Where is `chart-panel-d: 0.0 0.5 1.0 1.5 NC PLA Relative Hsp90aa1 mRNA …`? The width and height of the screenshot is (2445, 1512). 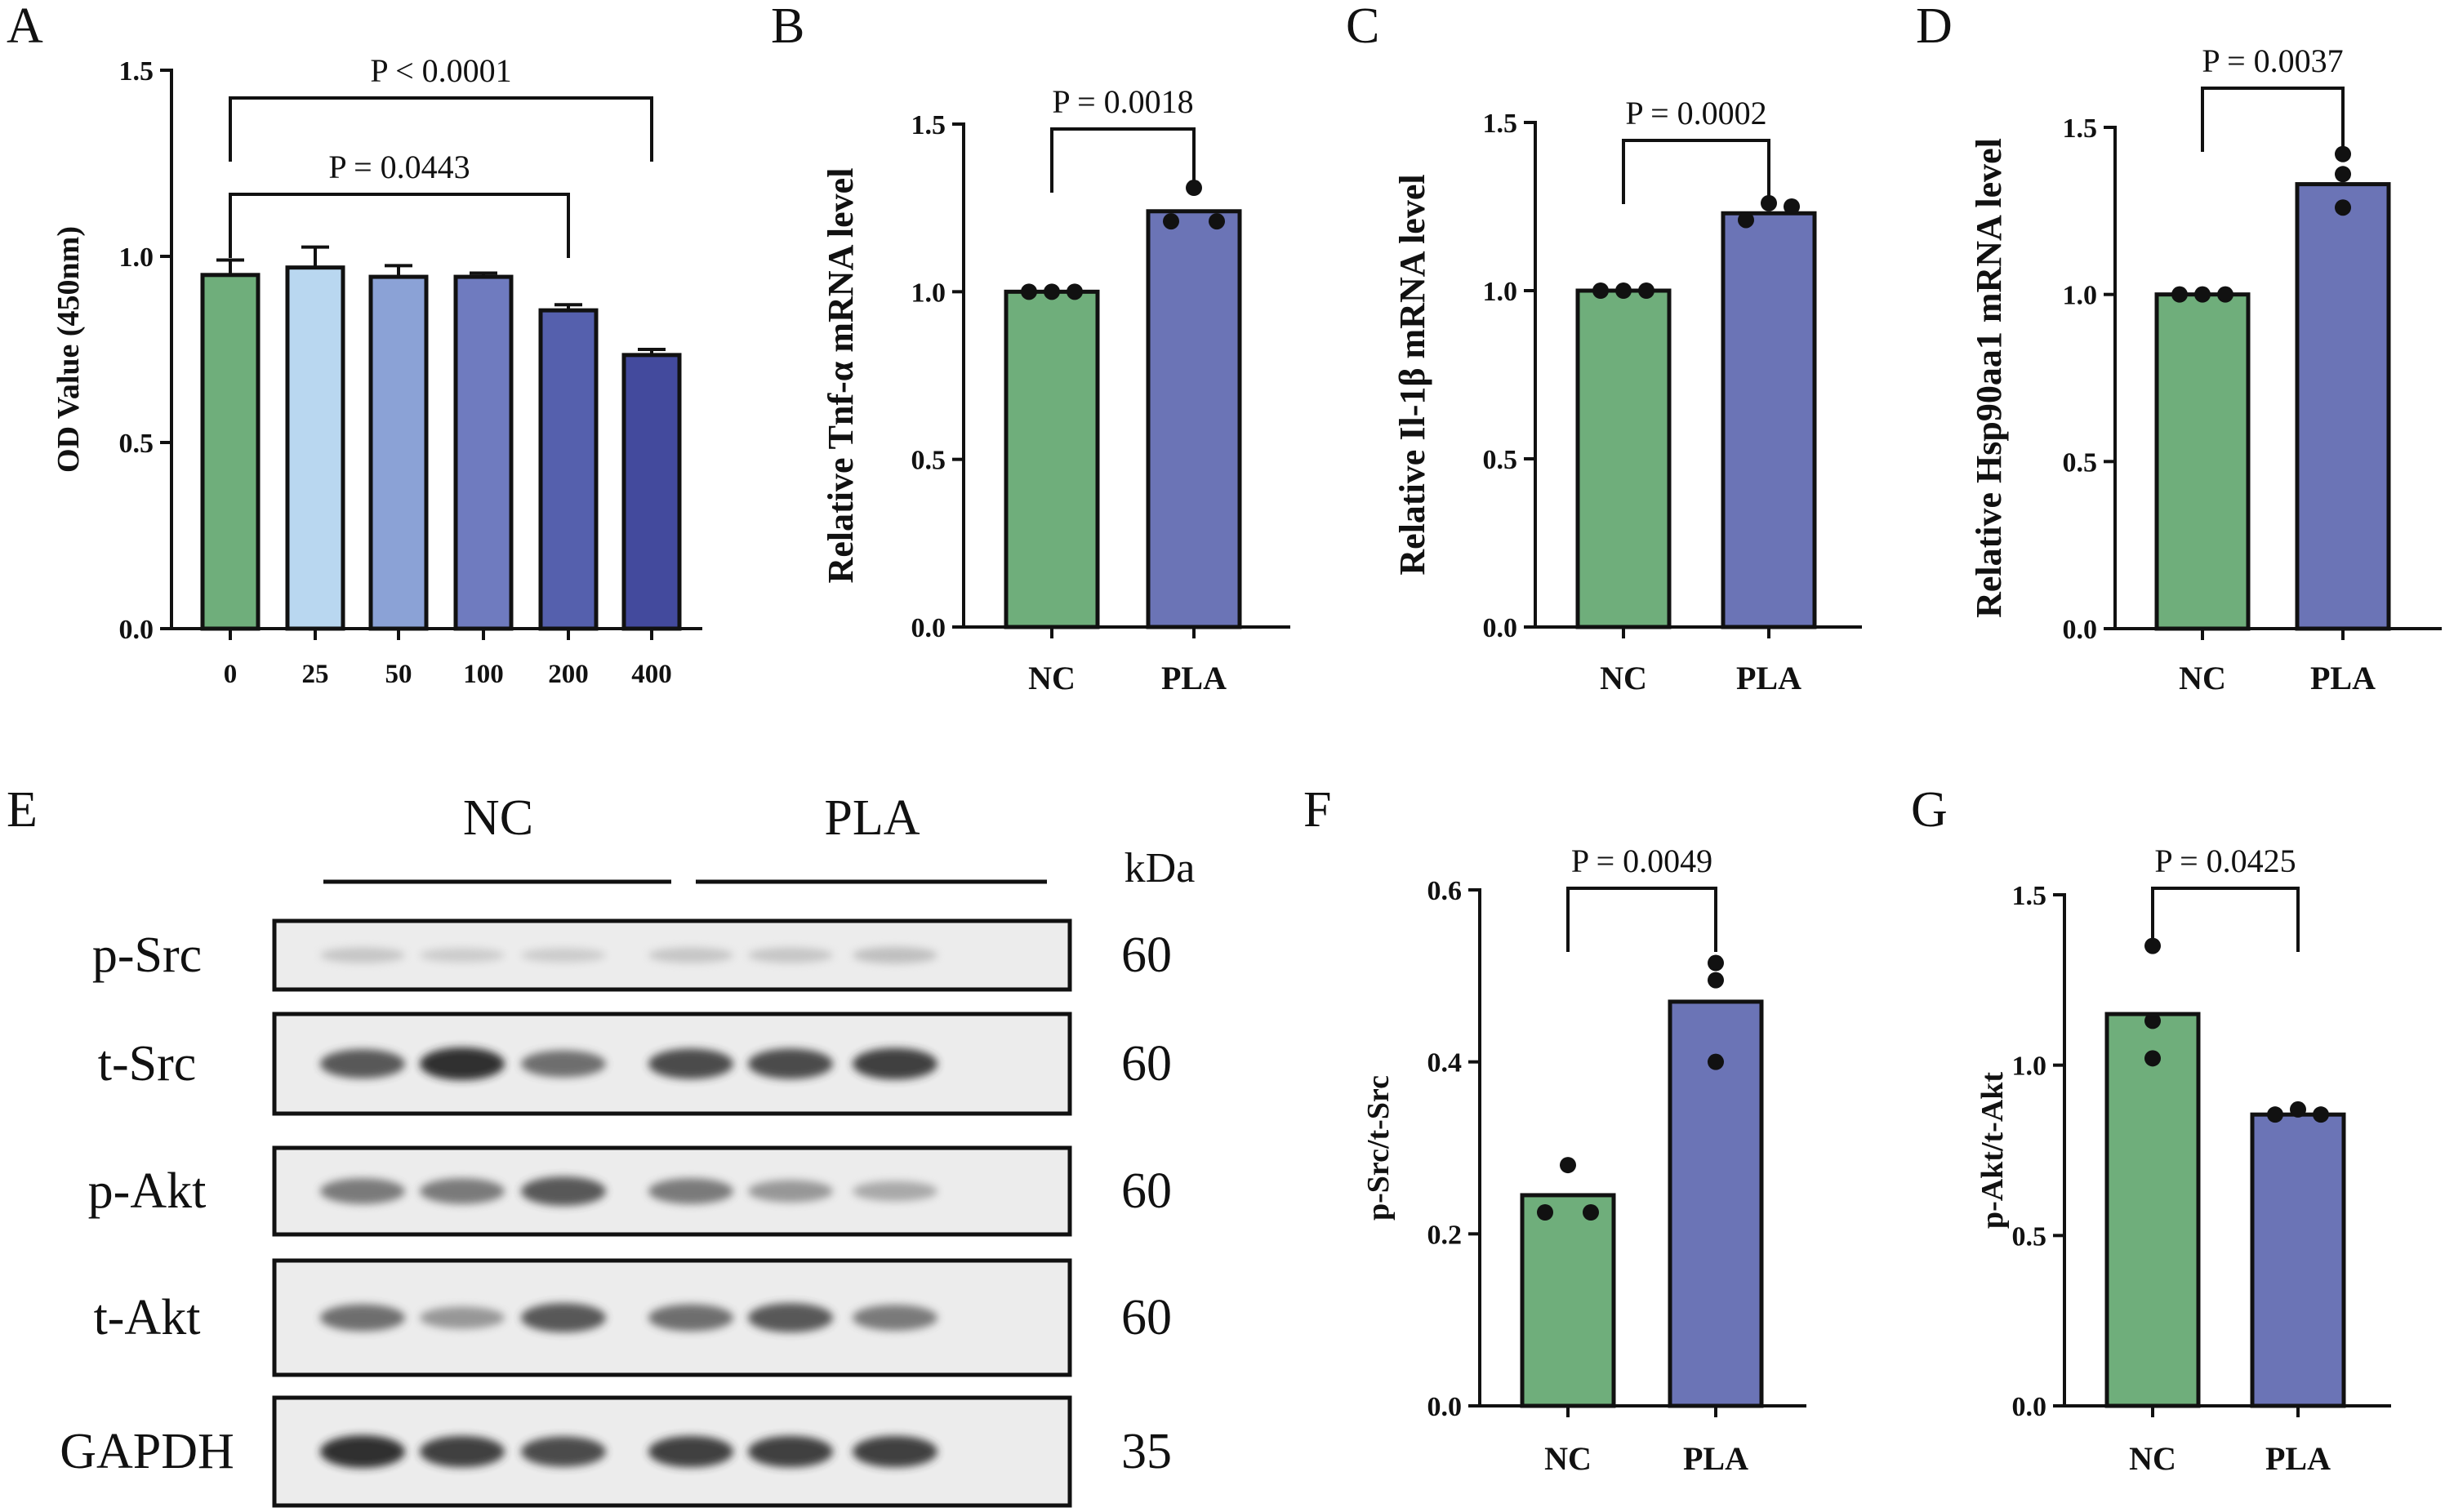
chart-panel-d: 0.0 0.5 1.0 1.5 NC PLA Relative Hsp90aa1 mRNA … is located at coordinates (2205, 369).